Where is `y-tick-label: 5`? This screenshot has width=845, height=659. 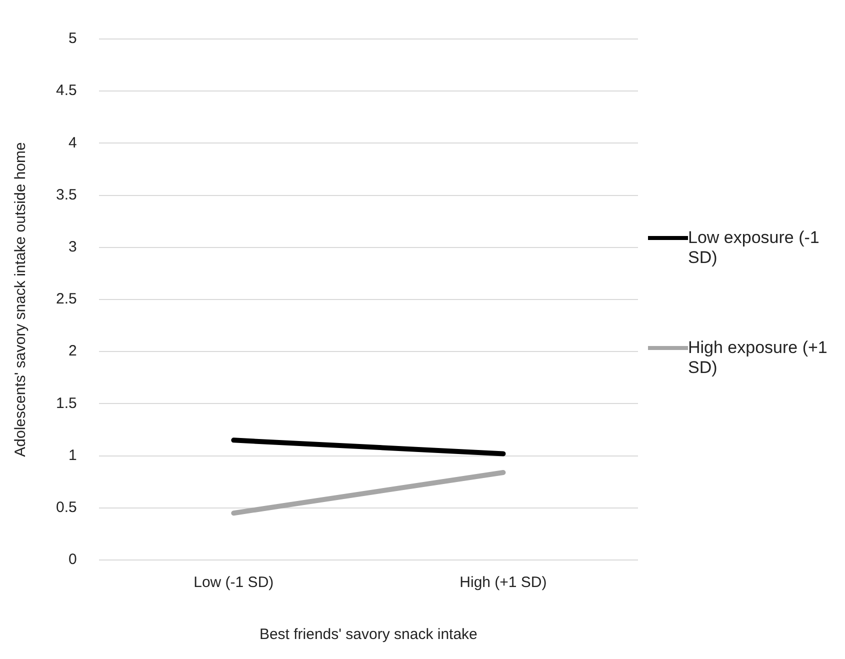
y-tick-label: 5 is located at coordinates (72, 39).